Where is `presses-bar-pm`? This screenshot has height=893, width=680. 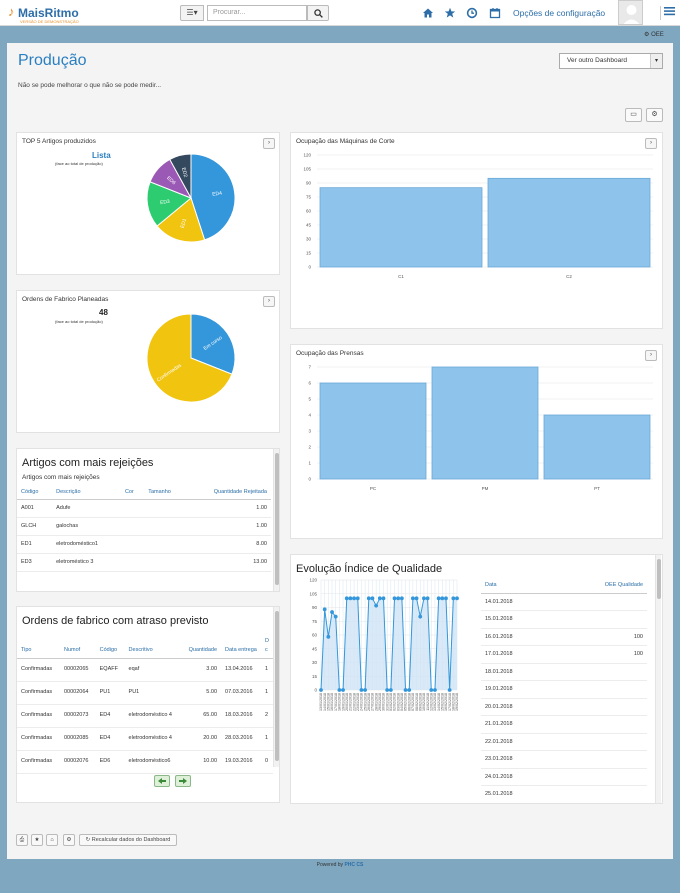
presses-bar-pm is located at coordinates (485, 423).